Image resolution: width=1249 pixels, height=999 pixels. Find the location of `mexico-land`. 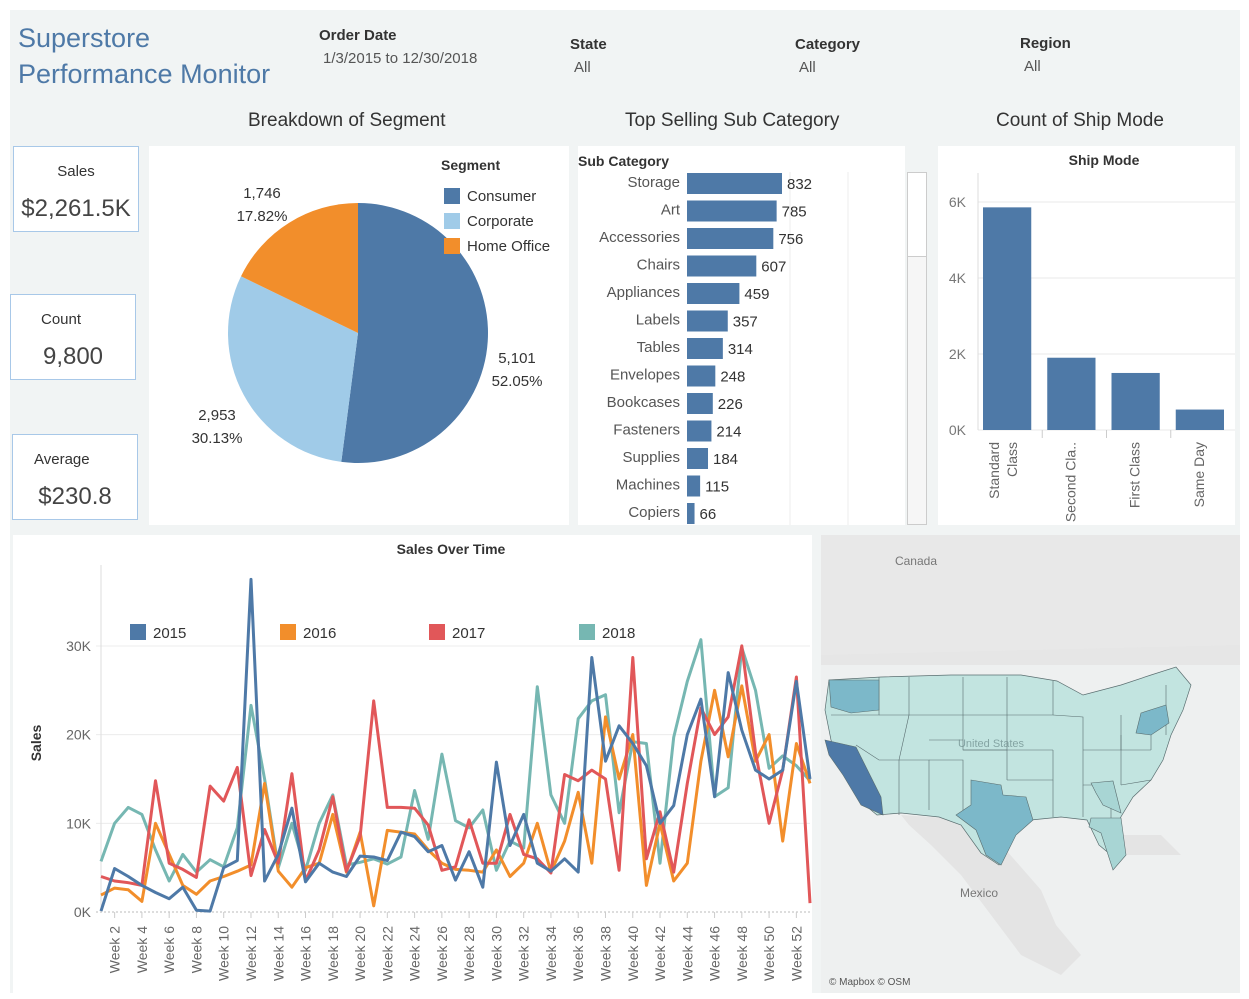

mexico-land is located at coordinates (991, 895).